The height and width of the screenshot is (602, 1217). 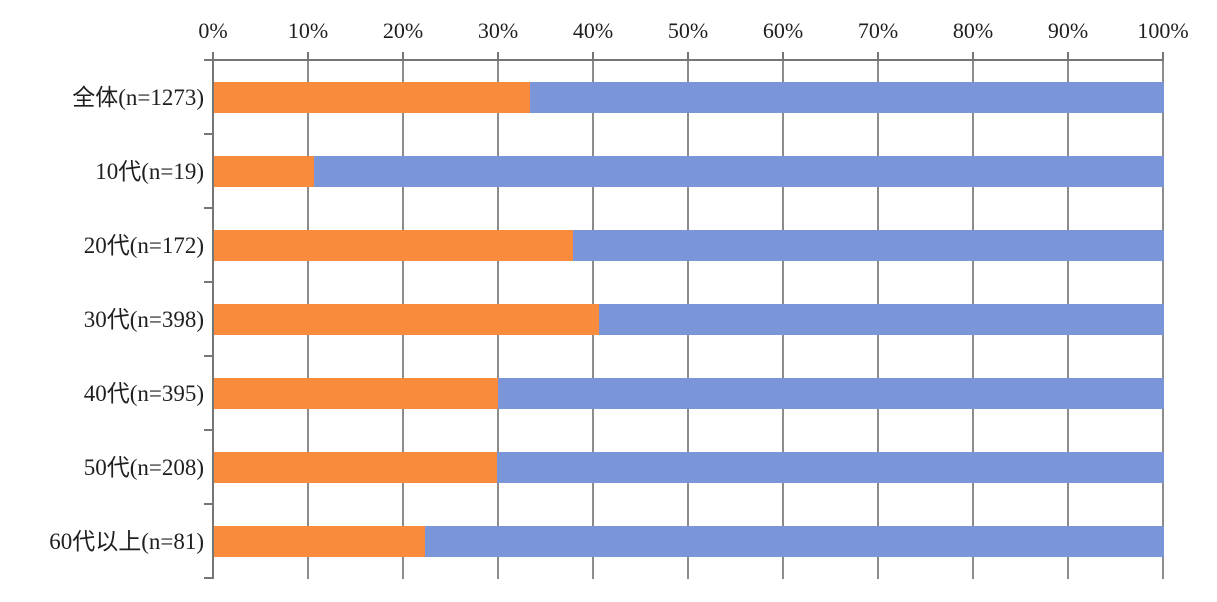 I want to click on category-label: 全体(n=1273), so click(x=138, y=97).